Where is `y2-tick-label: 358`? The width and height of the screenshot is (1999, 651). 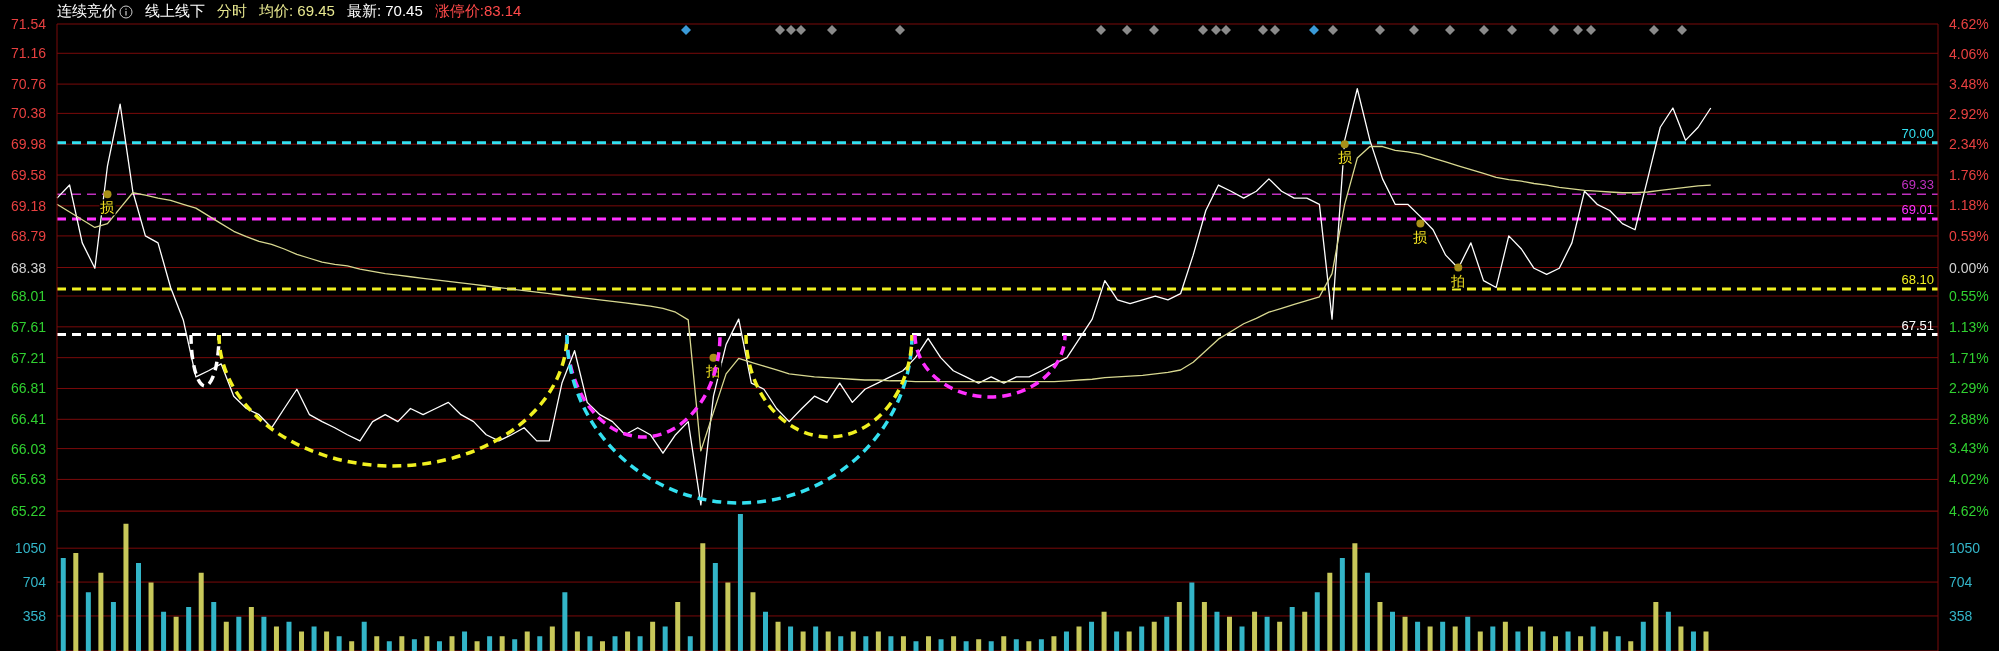
y2-tick-label: 358 is located at coordinates (1961, 615).